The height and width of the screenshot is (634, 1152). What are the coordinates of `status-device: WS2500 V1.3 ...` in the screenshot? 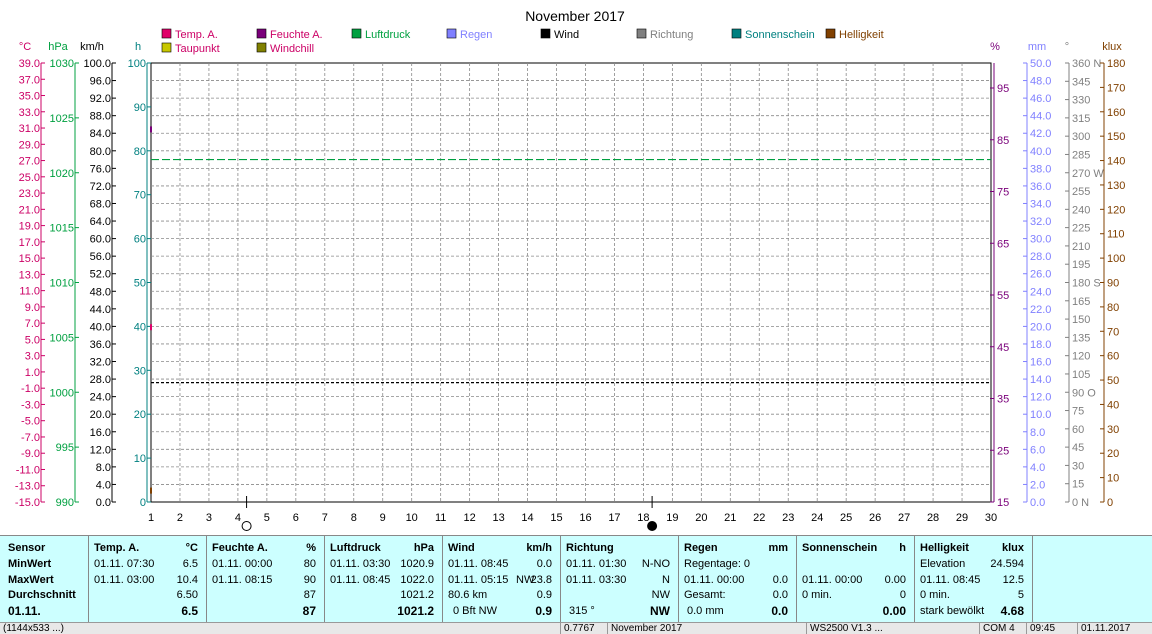 It's located at (894, 628).